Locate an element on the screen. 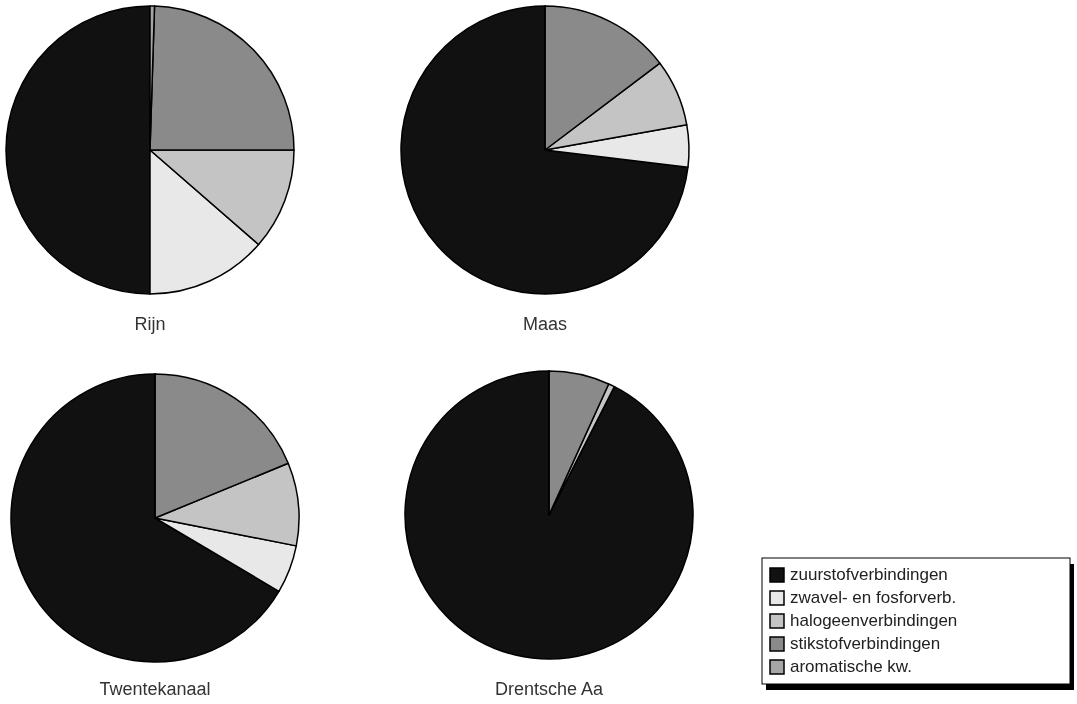  text: Rijn is located at coordinates (150, 324).